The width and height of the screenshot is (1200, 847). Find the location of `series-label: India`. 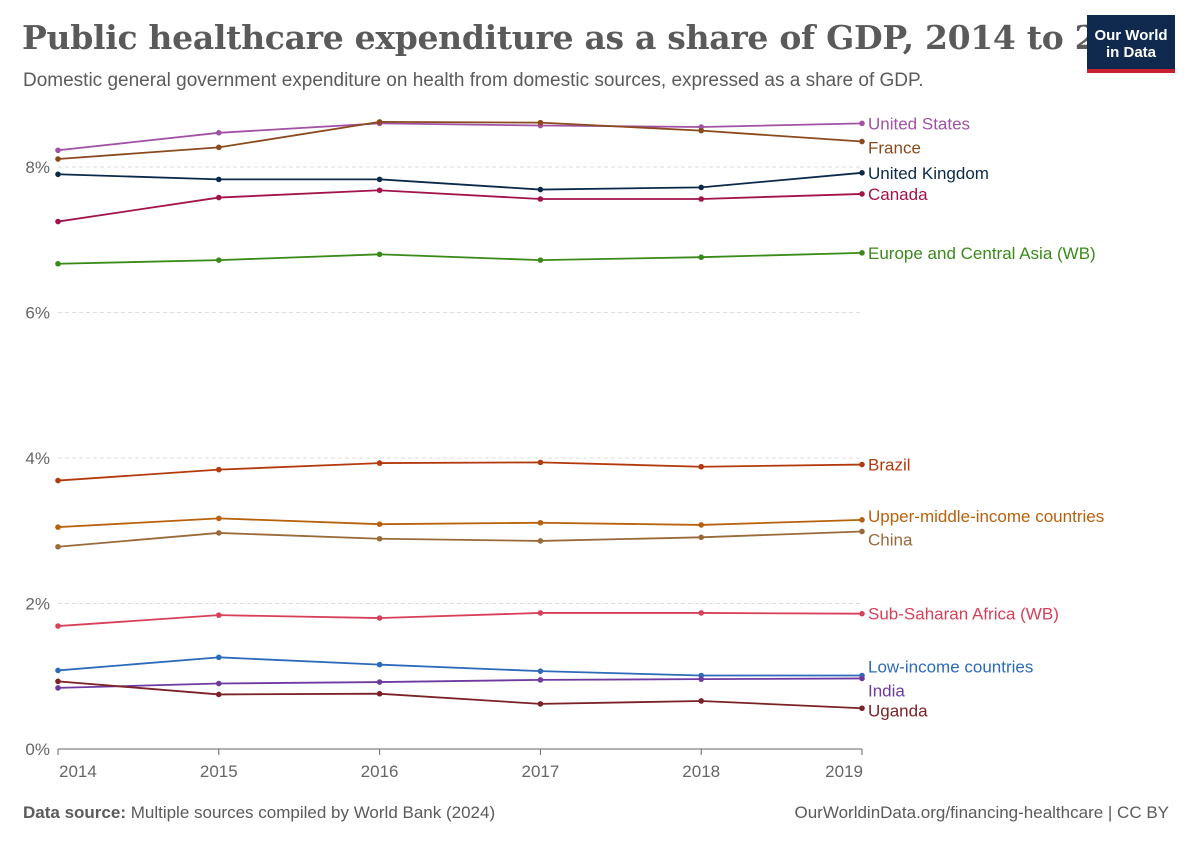

series-label: India is located at coordinates (886, 690).